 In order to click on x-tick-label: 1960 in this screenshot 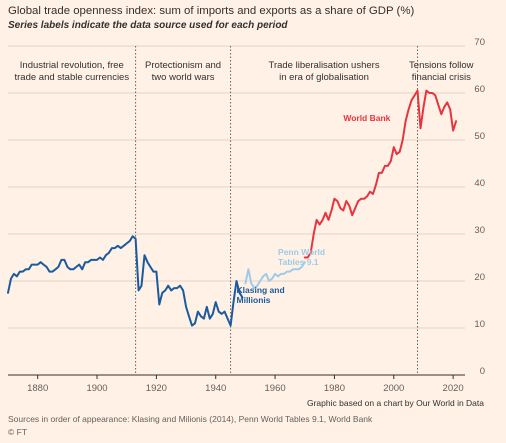, I will do `click(275, 388)`.